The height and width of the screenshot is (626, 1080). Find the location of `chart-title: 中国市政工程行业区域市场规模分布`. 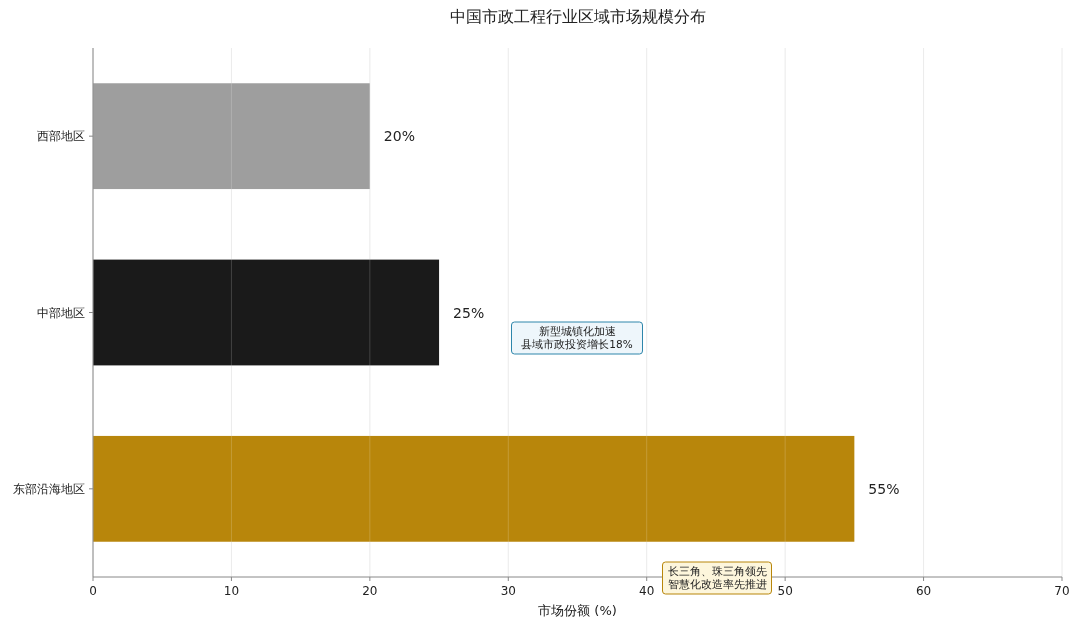

chart-title: 中国市政工程行业区域市场规模分布 is located at coordinates (577, 16).